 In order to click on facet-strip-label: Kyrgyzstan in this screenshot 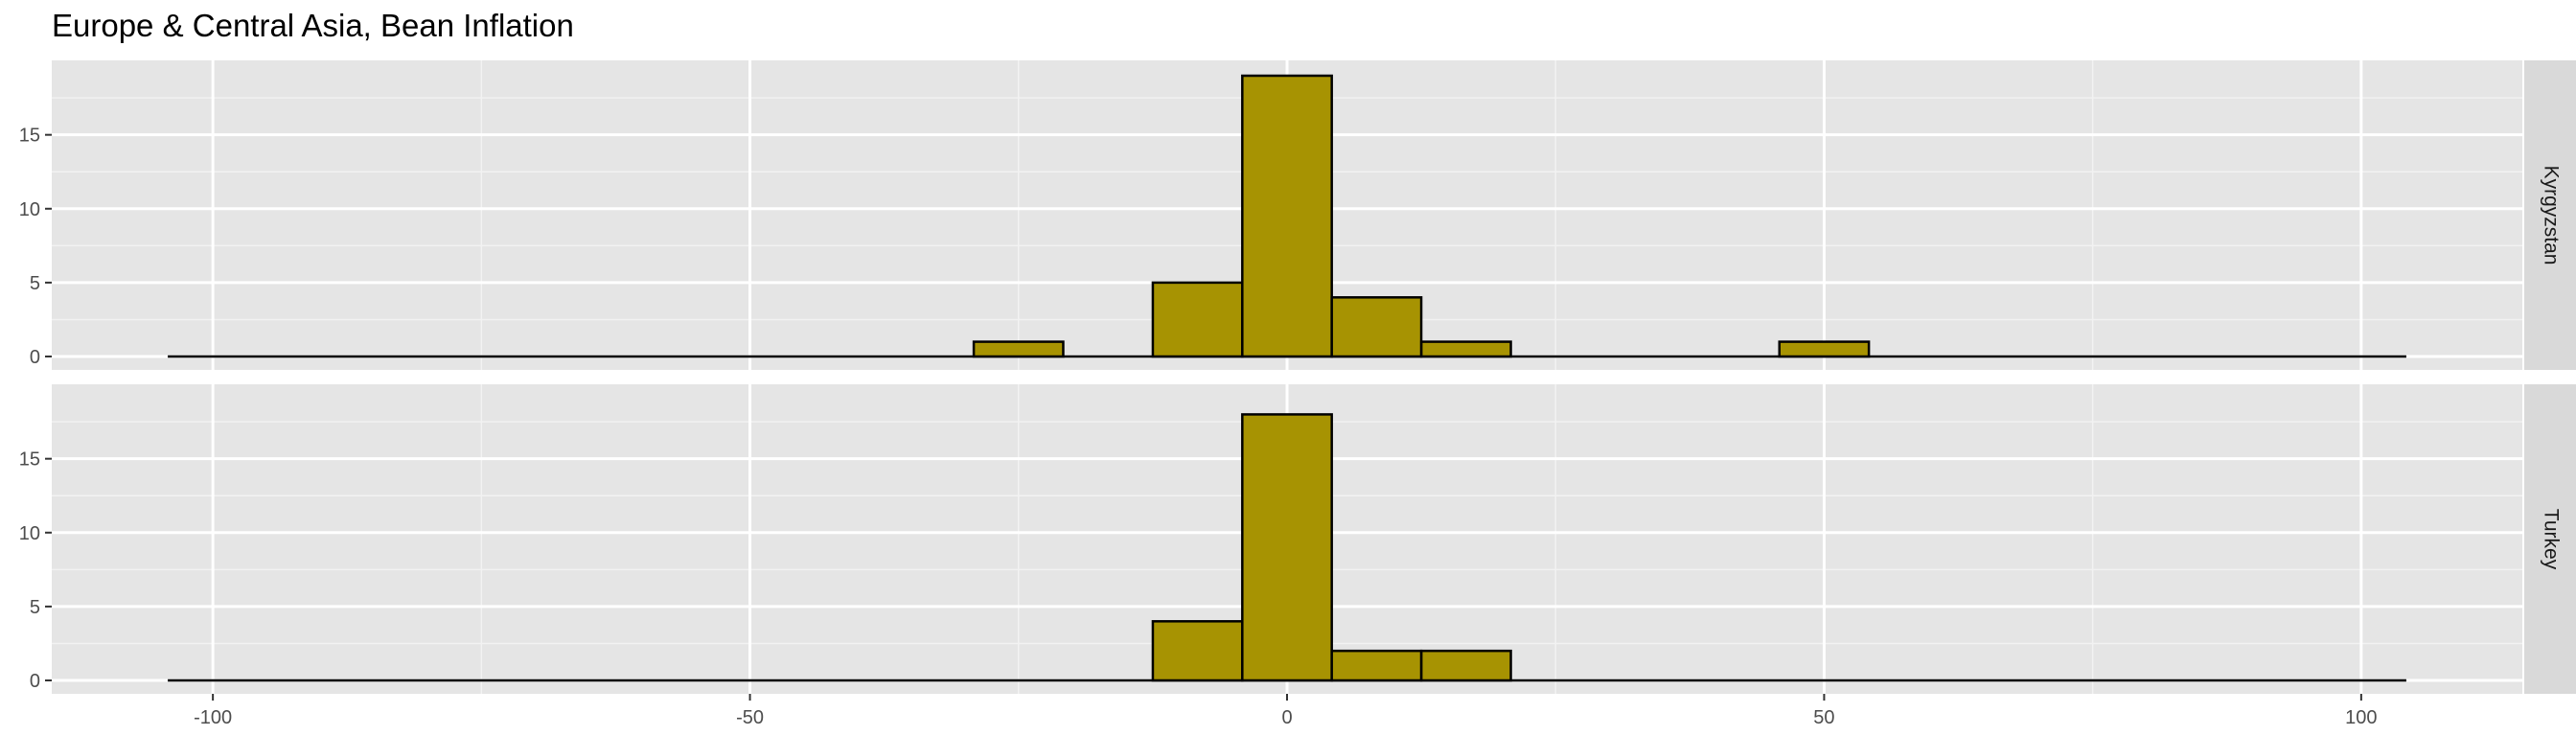, I will do `click(2551, 216)`.